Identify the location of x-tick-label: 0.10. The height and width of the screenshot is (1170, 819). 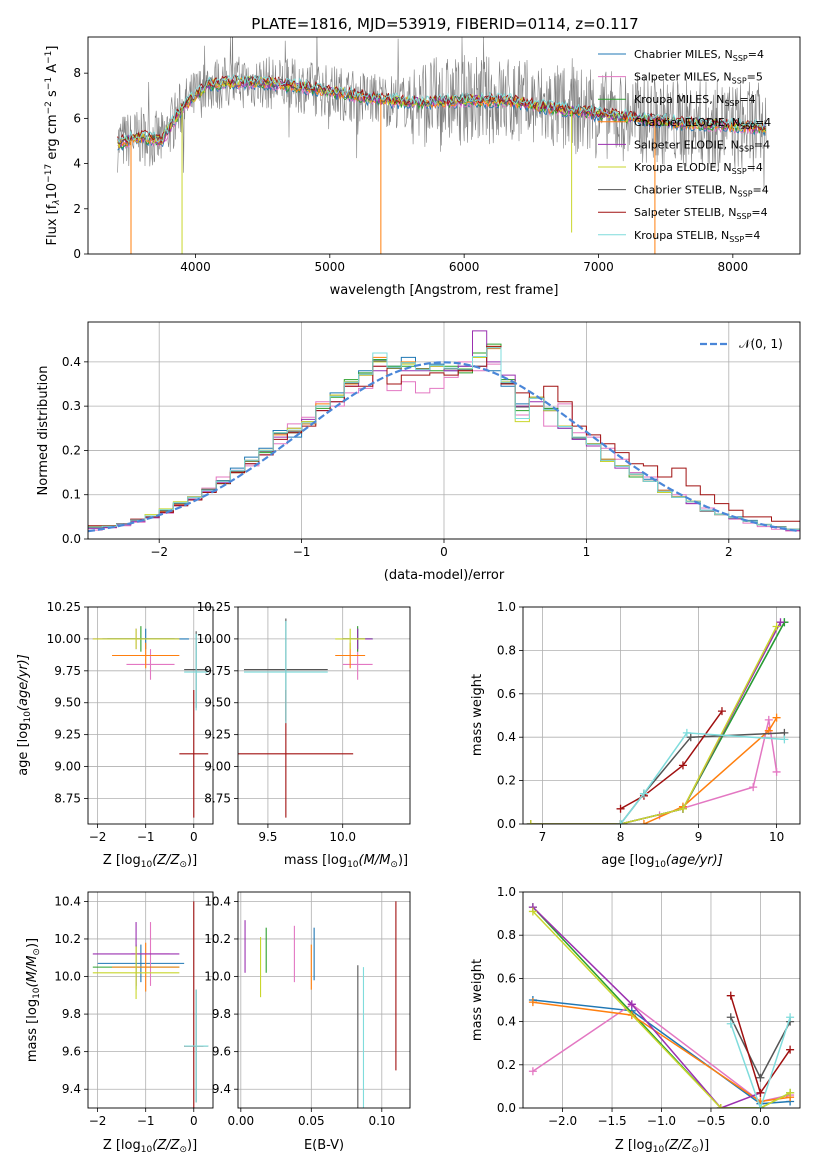
(381, 1121).